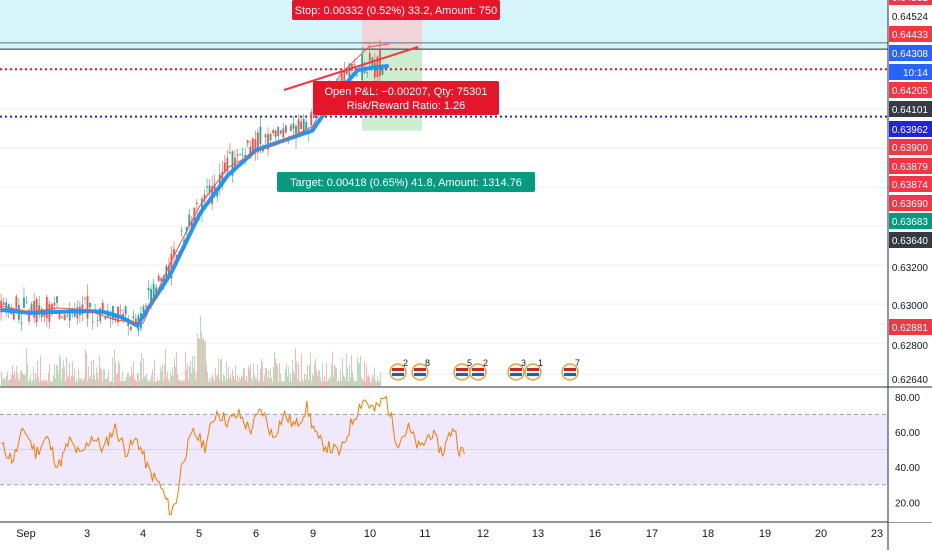 This screenshot has width=932, height=555. What do you see at coordinates (910, 327) in the screenshot?
I see `price-label: 0.62881` at bounding box center [910, 327].